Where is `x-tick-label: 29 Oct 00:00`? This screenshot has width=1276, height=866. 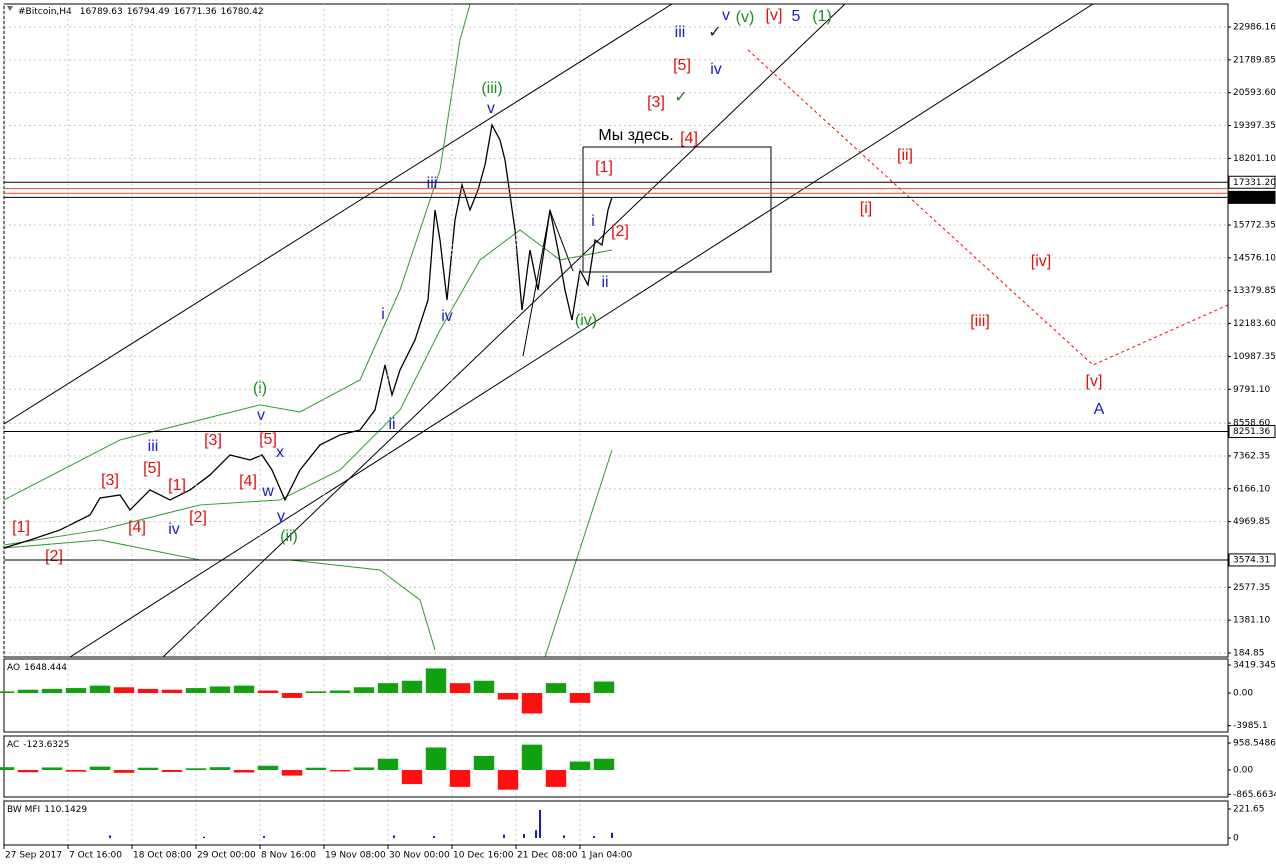
x-tick-label: 29 Oct 00:00 is located at coordinates (226, 856).